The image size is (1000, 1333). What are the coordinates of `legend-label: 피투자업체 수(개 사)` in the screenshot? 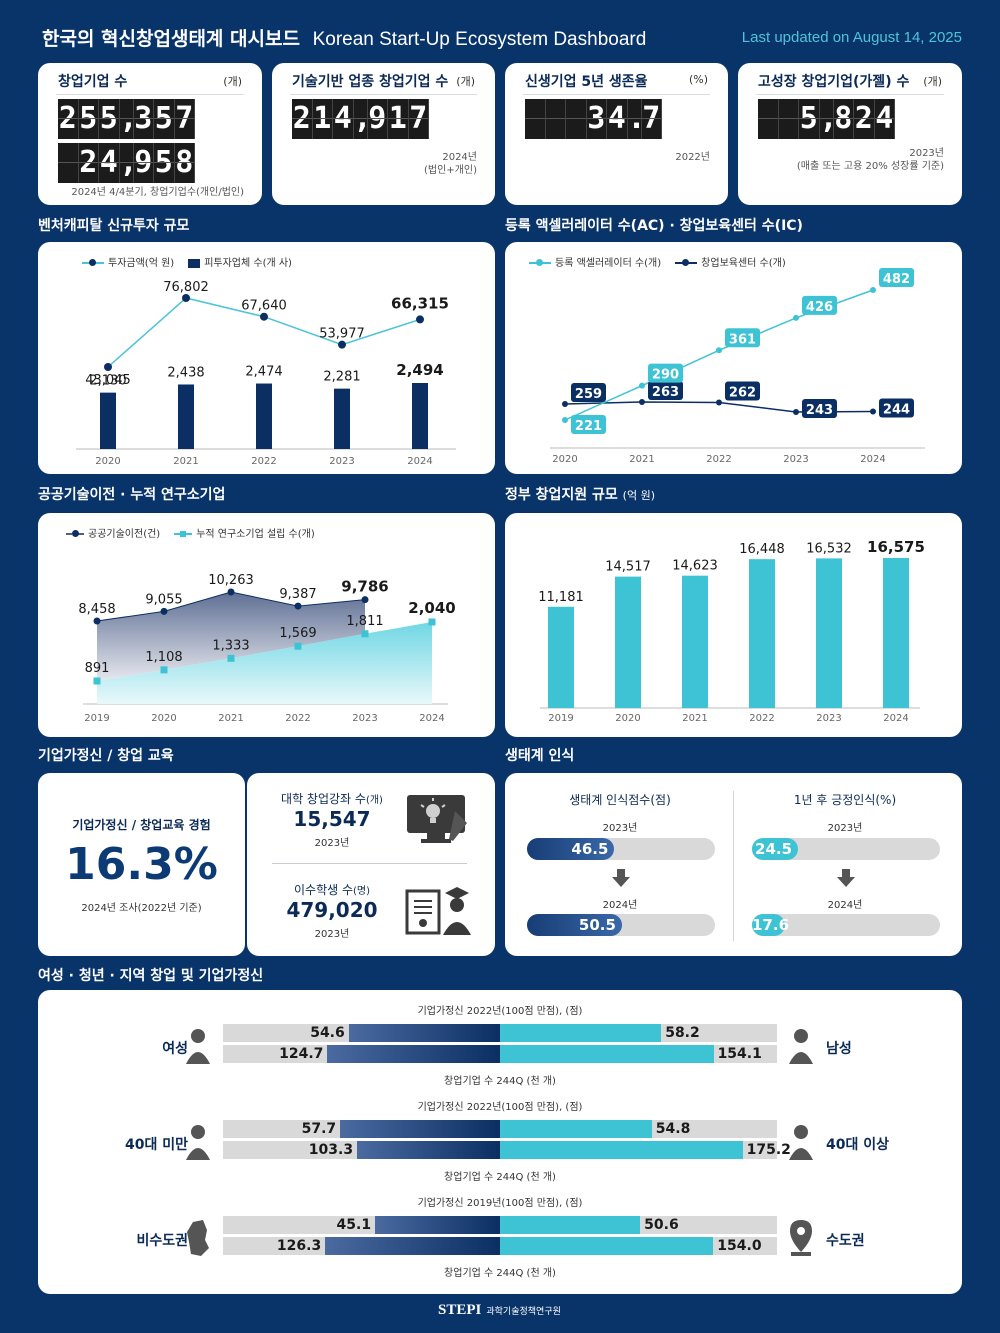 It's located at (248, 263).